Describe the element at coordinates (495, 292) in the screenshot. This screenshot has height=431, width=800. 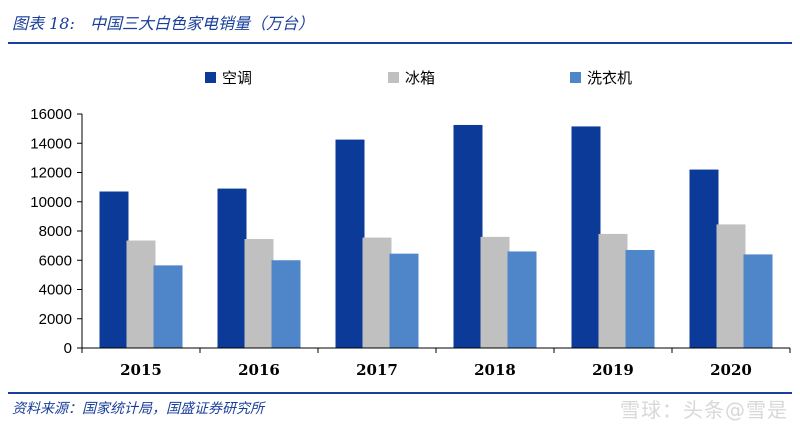
I see `bar-2018-冰箱` at that location.